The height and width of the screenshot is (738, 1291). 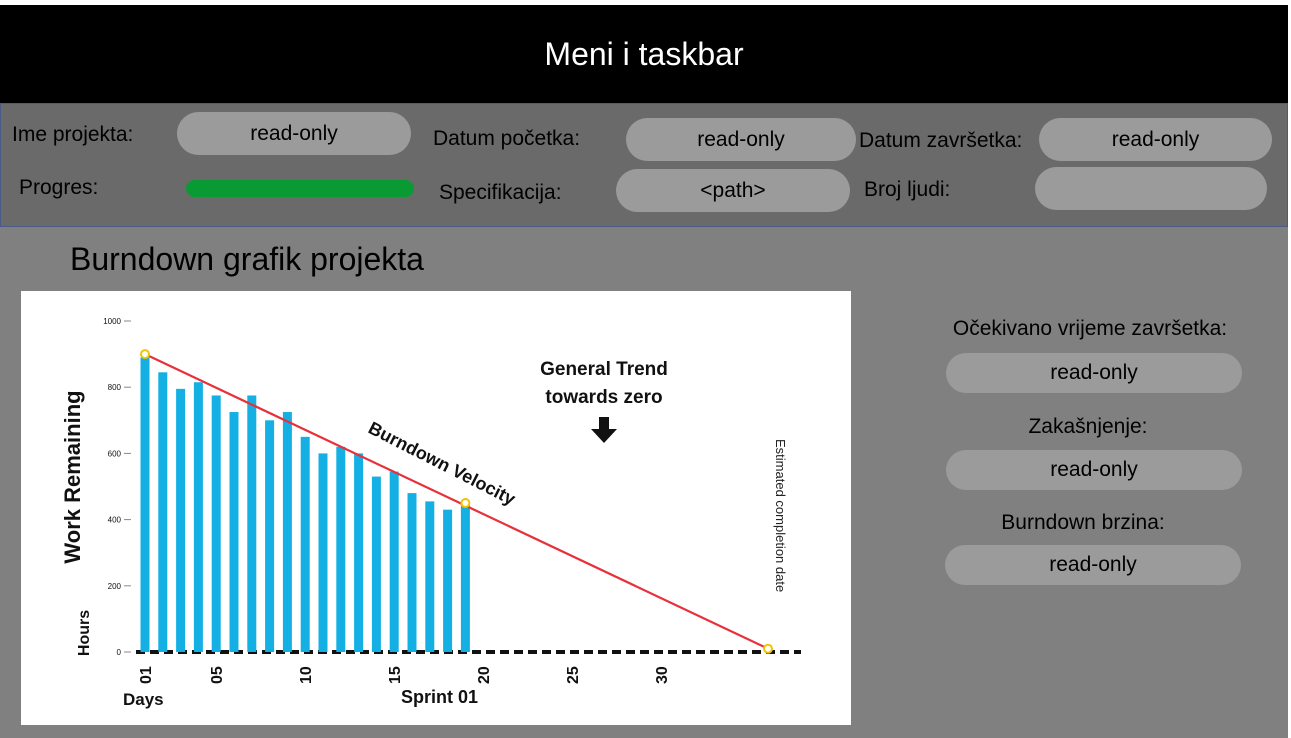 What do you see at coordinates (112, 321) in the screenshot?
I see `y-tick-label: 1000` at bounding box center [112, 321].